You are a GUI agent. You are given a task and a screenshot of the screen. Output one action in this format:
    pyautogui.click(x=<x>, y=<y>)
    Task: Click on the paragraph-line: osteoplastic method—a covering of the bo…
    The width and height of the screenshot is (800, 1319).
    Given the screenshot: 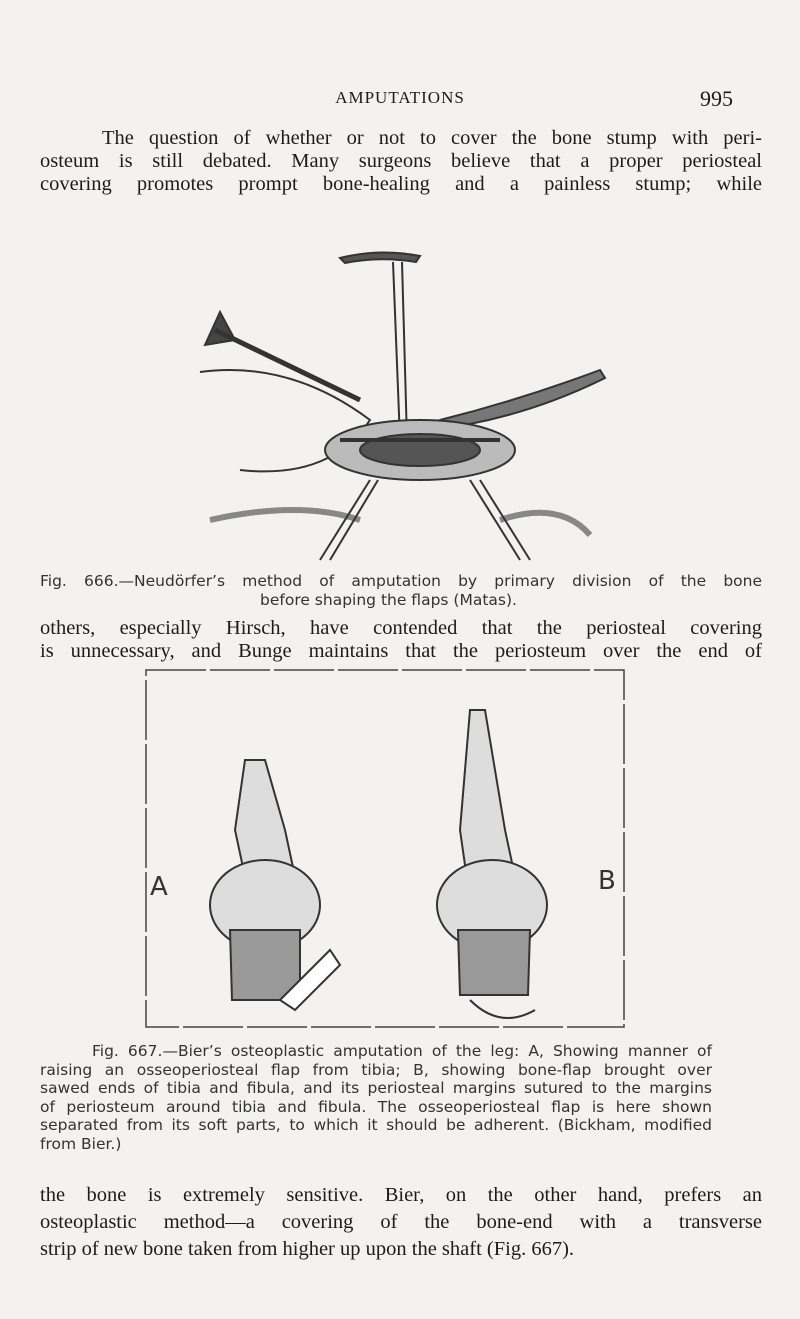 What is the action you would take?
    pyautogui.click(x=401, y=1222)
    